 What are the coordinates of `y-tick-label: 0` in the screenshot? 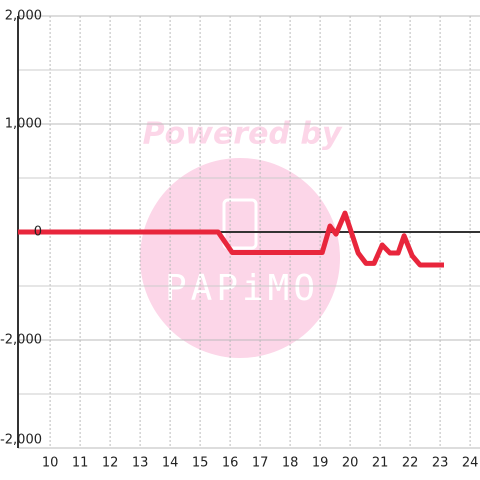 It's located at (38, 232).